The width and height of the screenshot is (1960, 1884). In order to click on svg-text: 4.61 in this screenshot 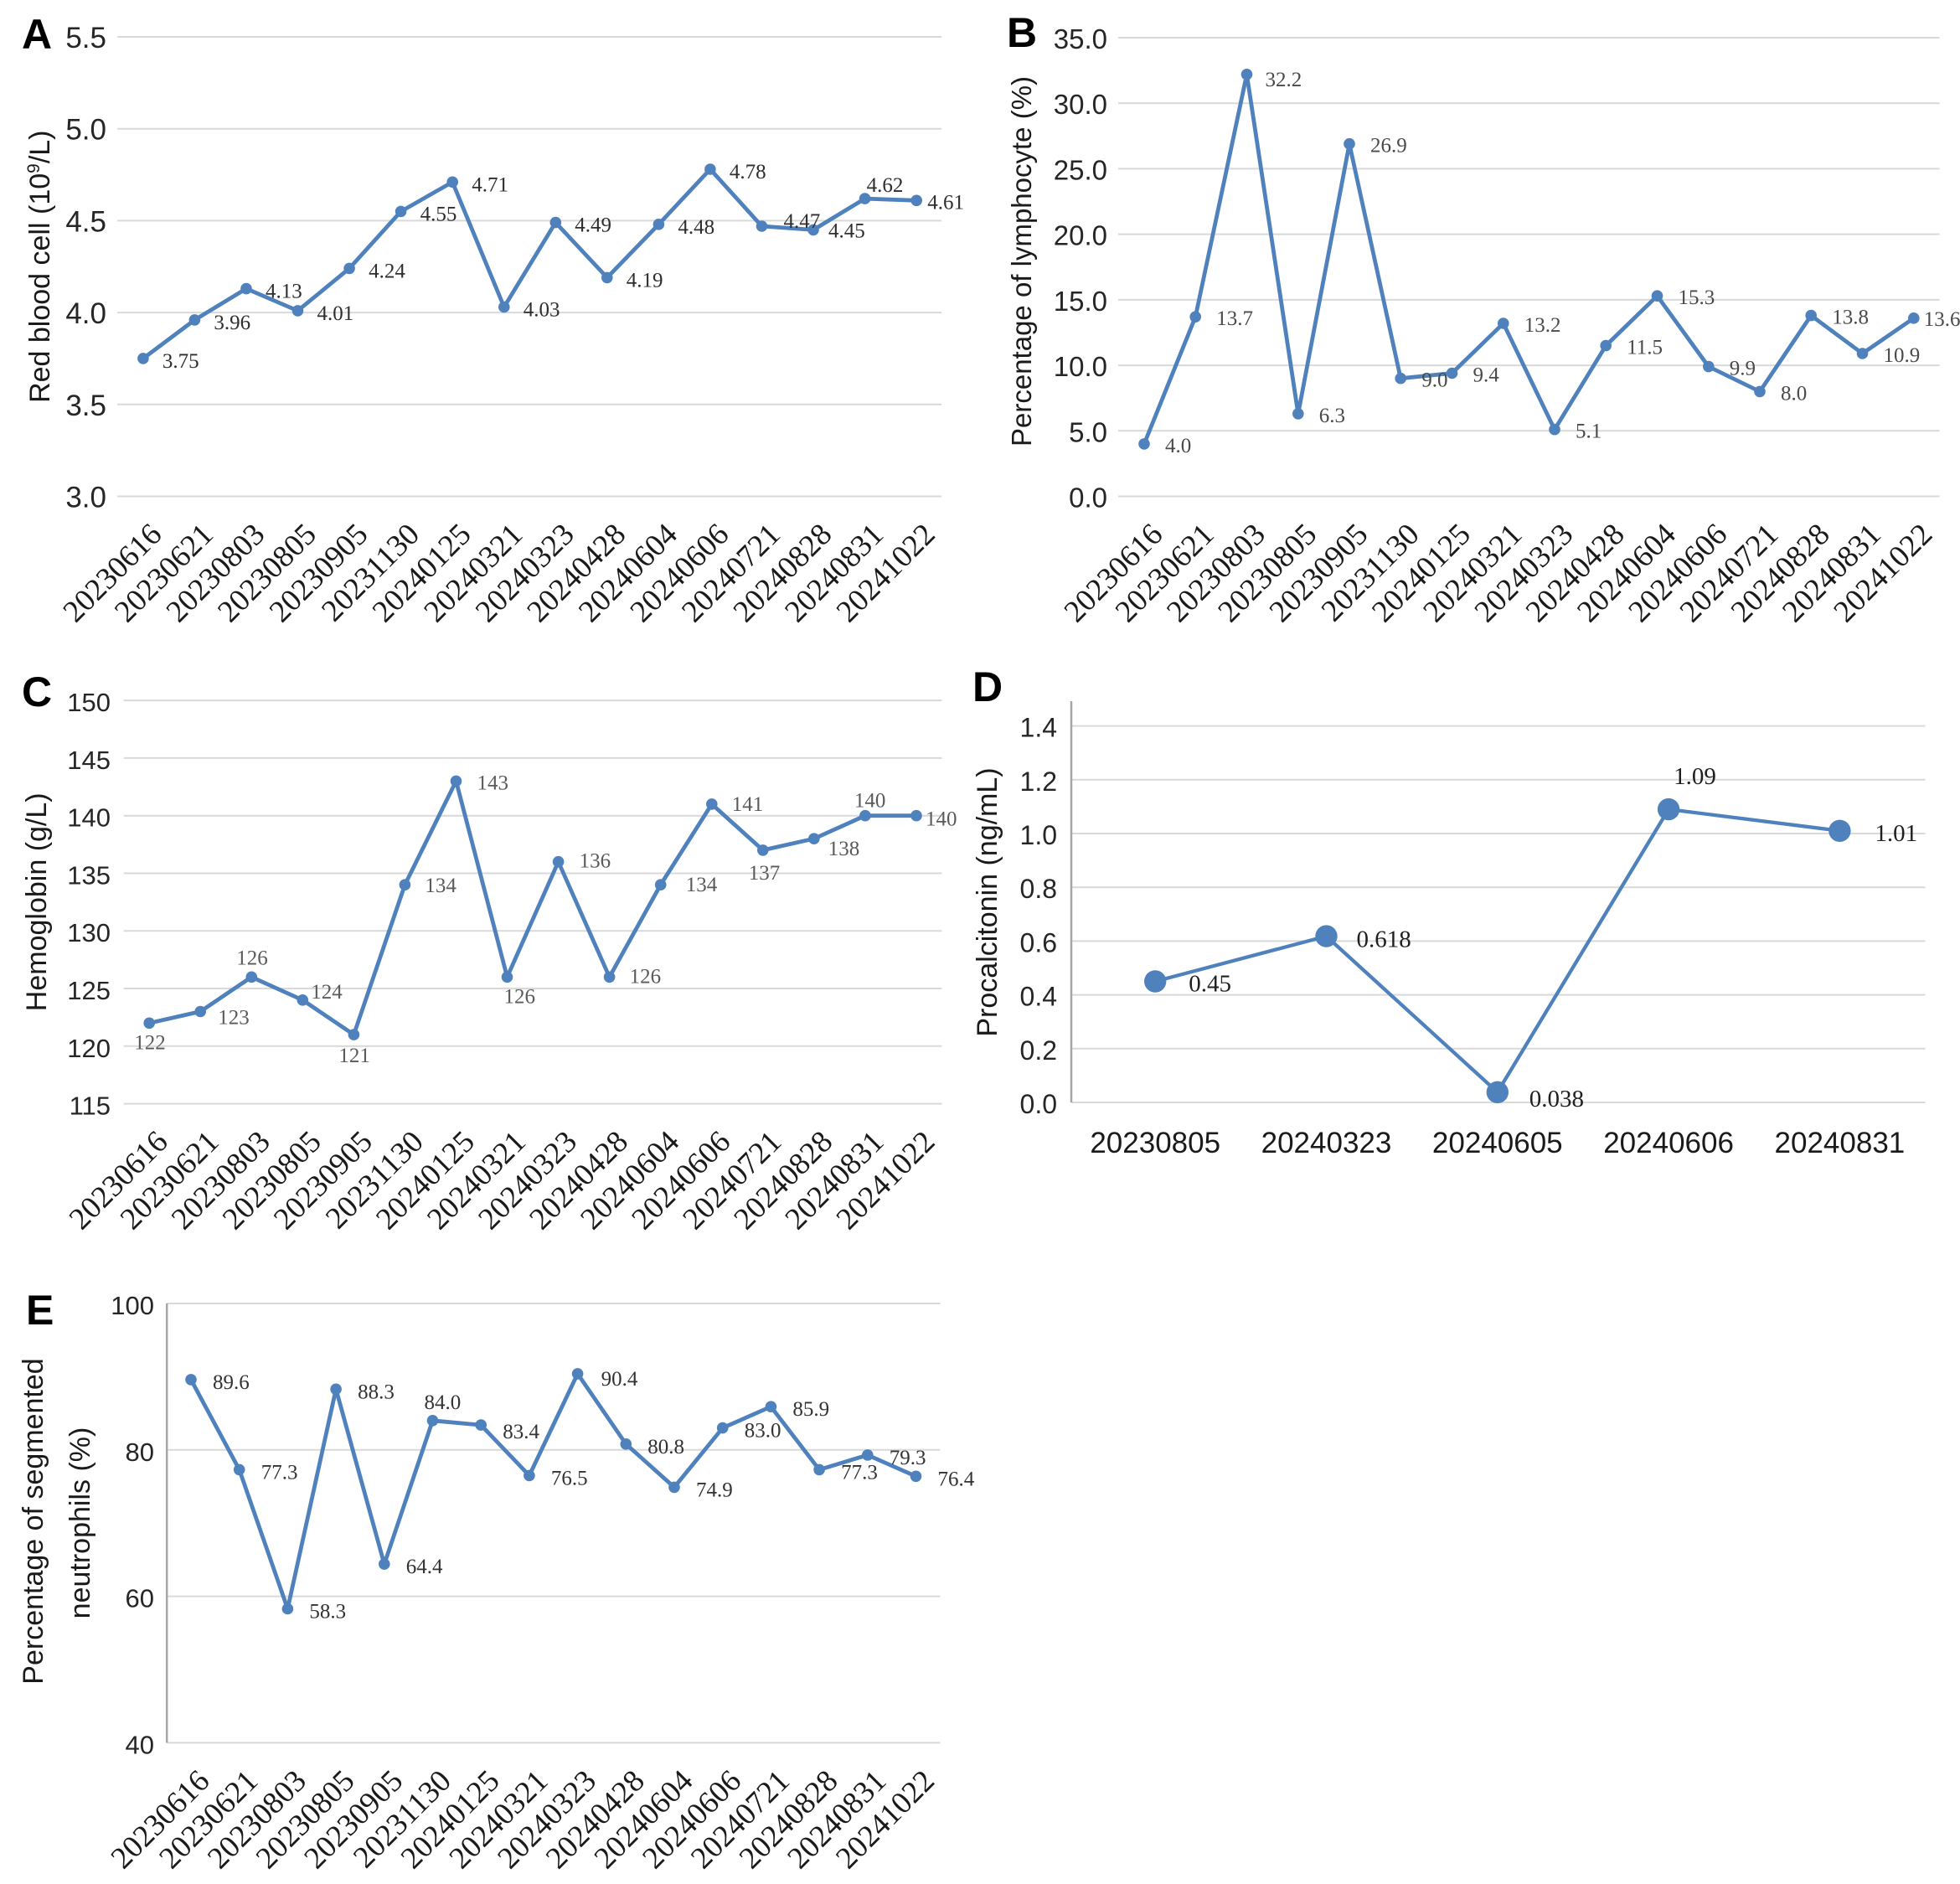, I will do `click(945, 202)`.